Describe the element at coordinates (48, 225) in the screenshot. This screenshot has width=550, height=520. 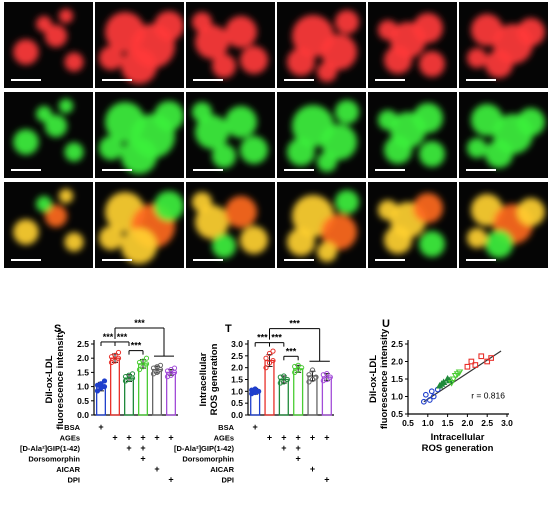
I see `micrograph-panel-m` at that location.